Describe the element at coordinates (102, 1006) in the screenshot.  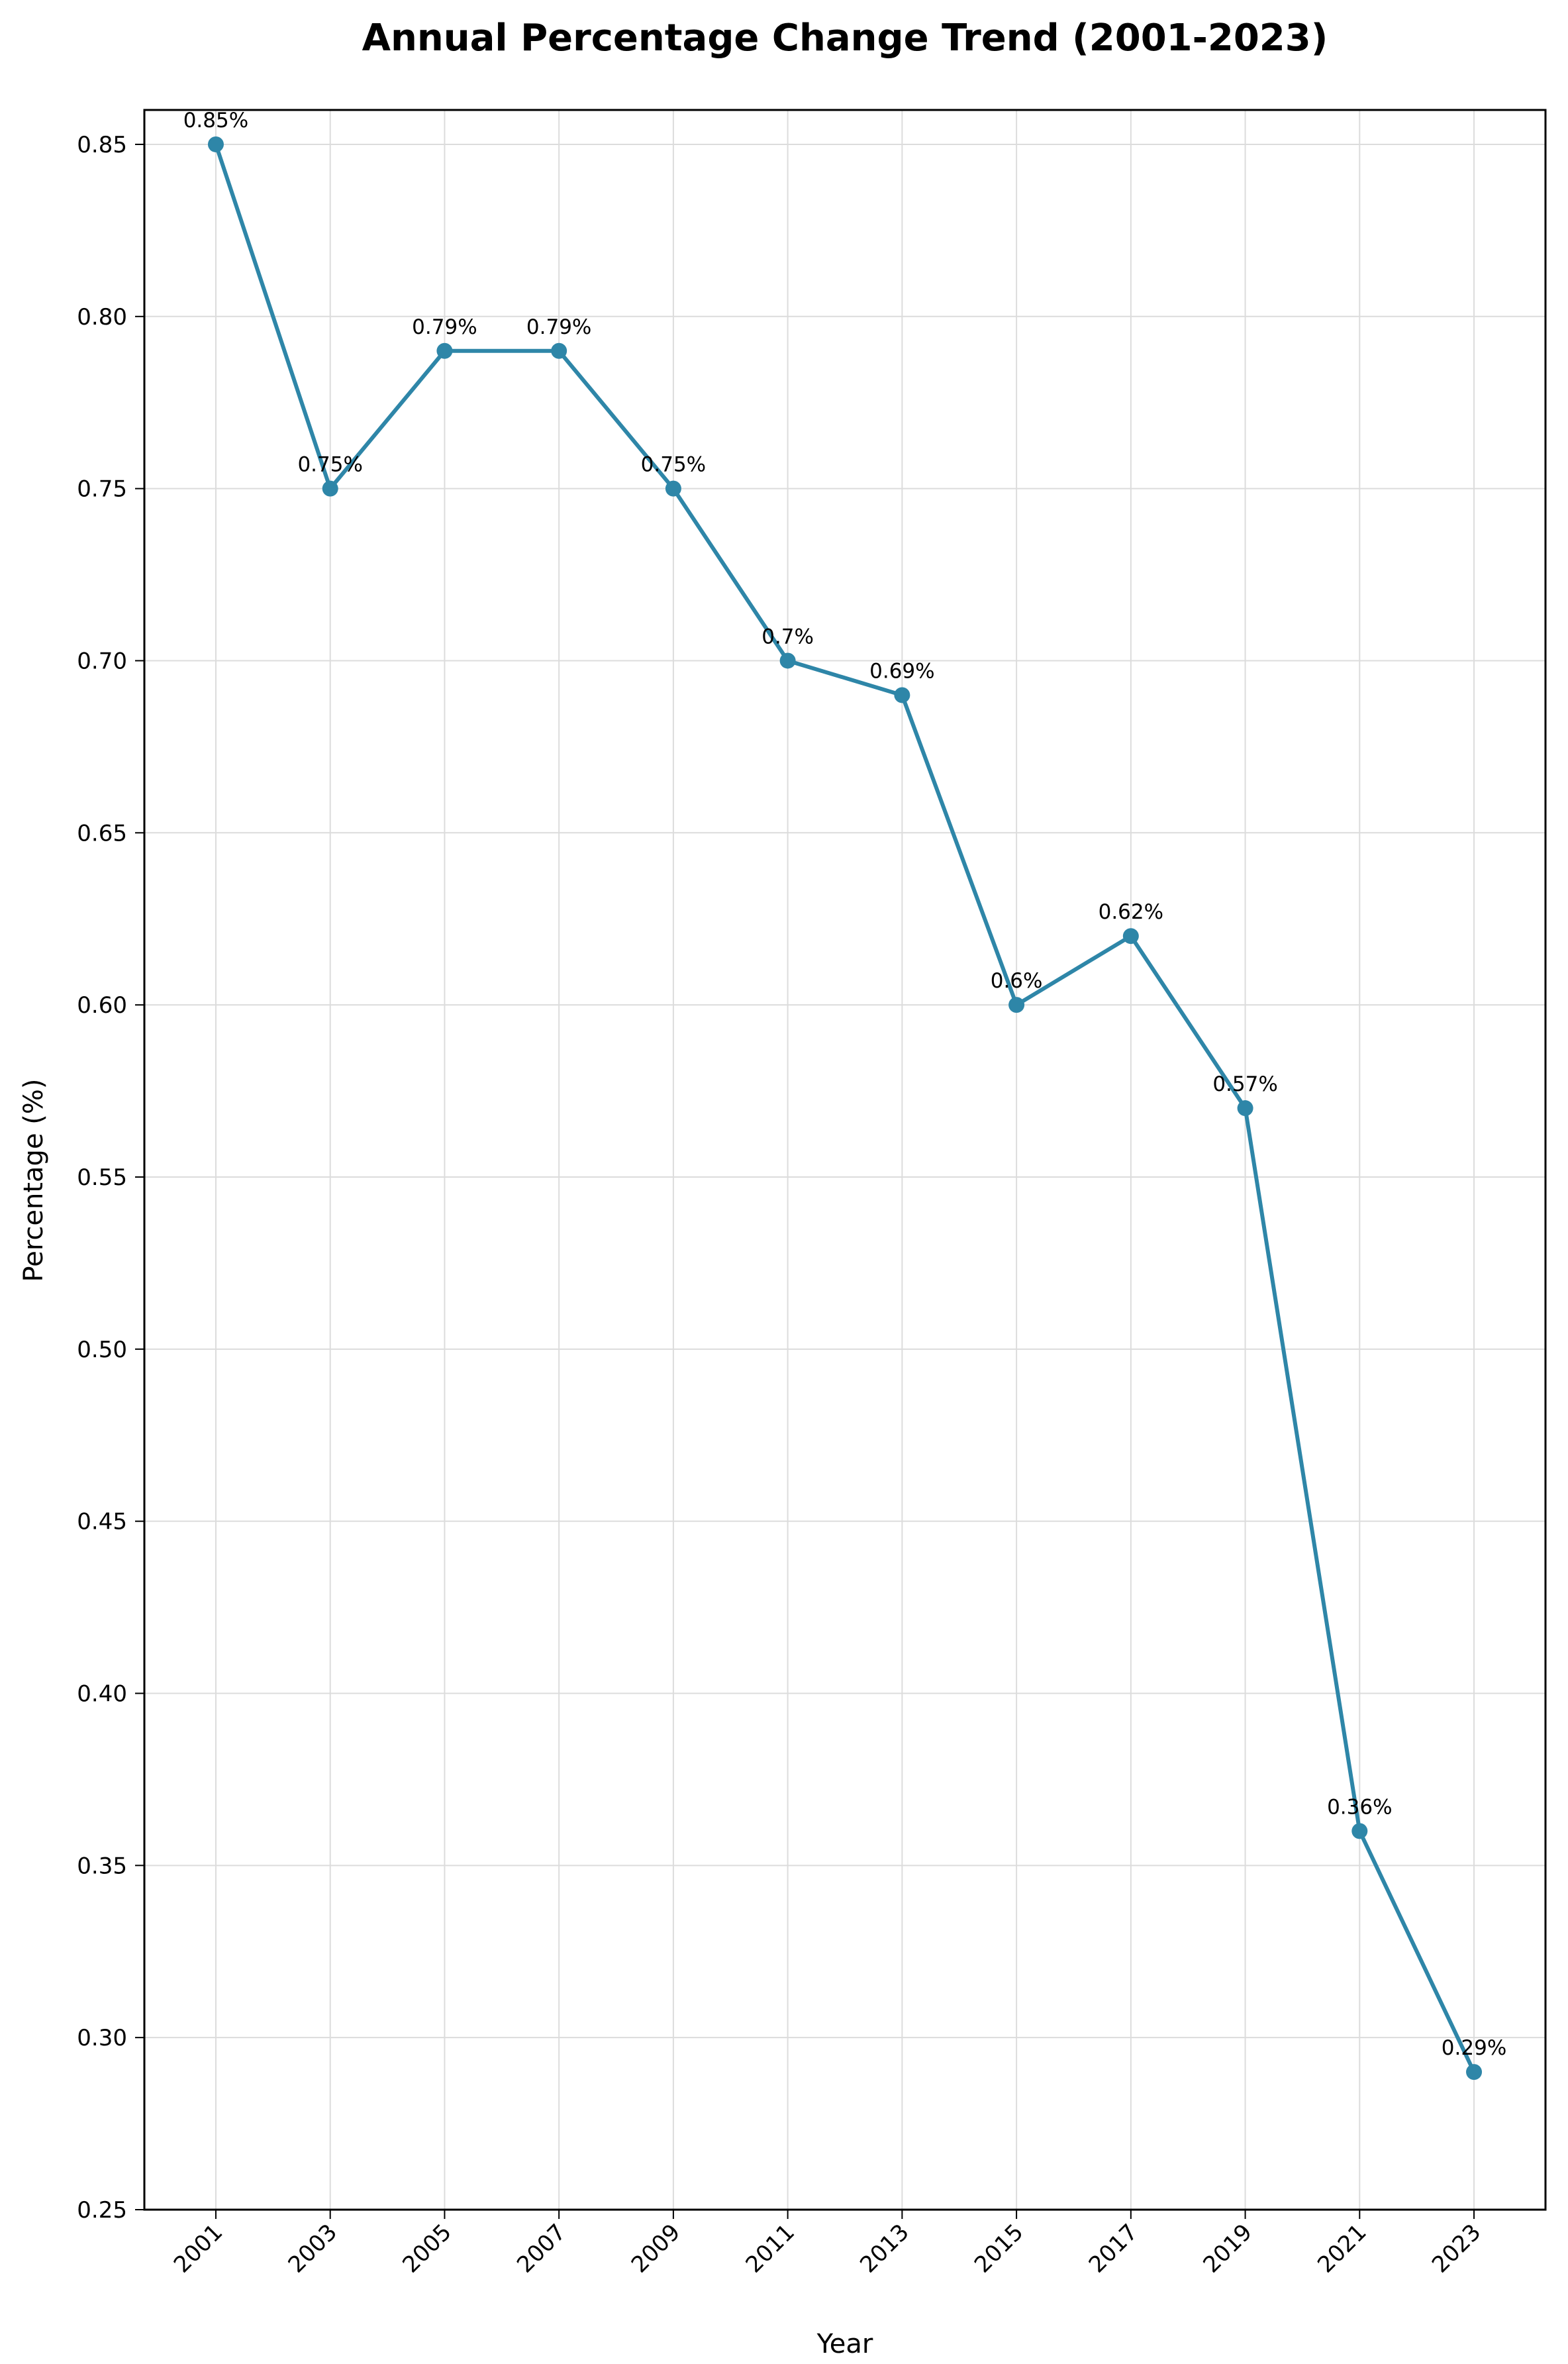
I see `y-tick-label: 0.60` at that location.